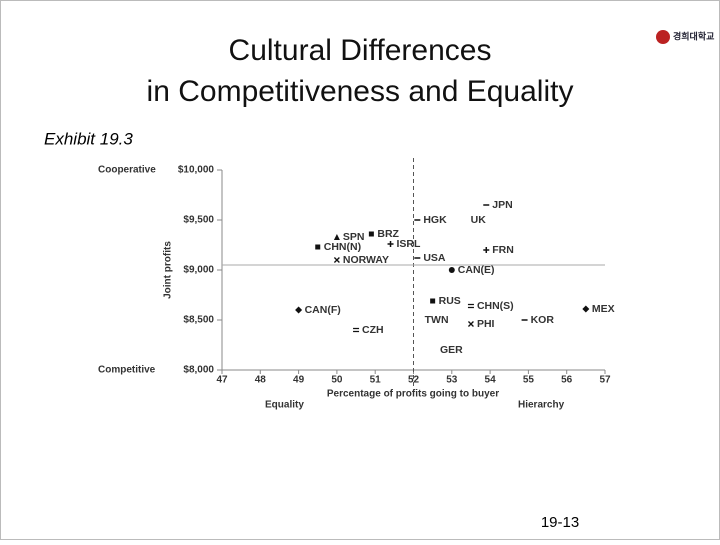 The image size is (720, 545). I want to click on subtitle: Exhibit 19.3, so click(88, 138).